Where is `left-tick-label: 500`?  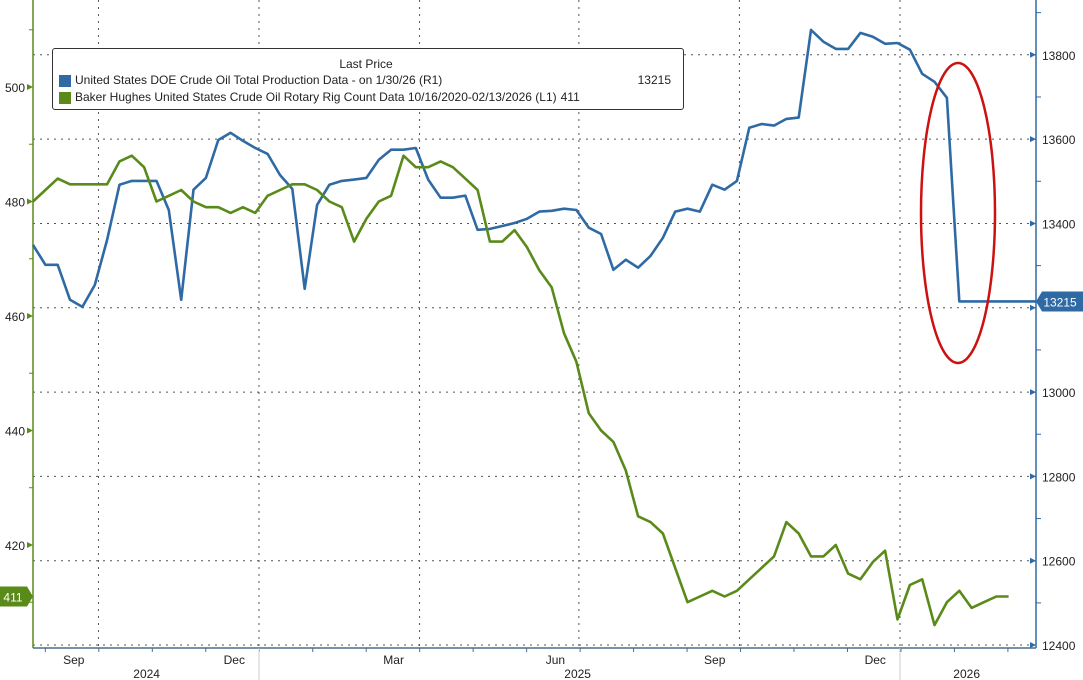 left-tick-label: 500 is located at coordinates (15, 88).